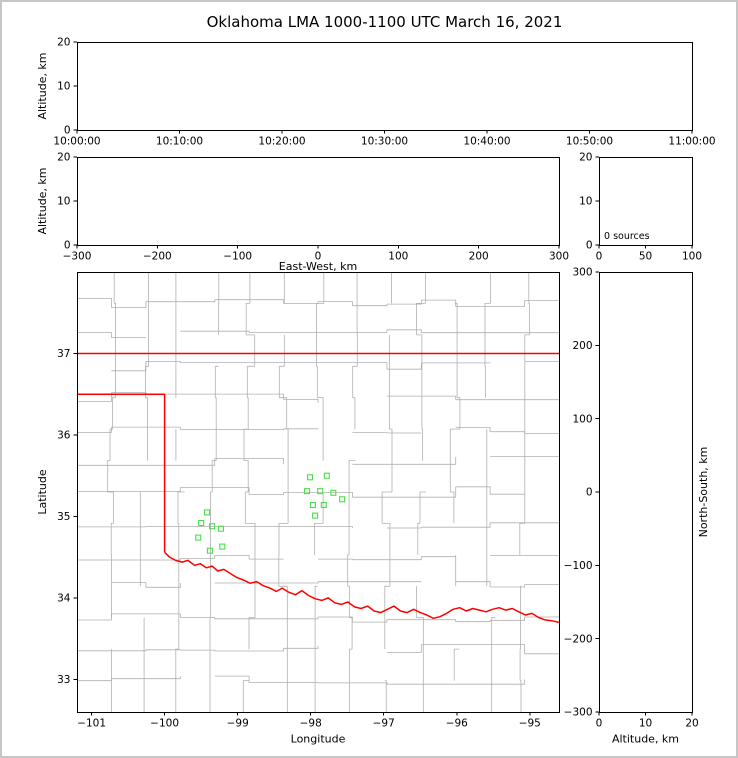 Image resolution: width=738 pixels, height=758 pixels. Describe the element at coordinates (64, 436) in the screenshot. I see `y-tick-label: 36` at that location.